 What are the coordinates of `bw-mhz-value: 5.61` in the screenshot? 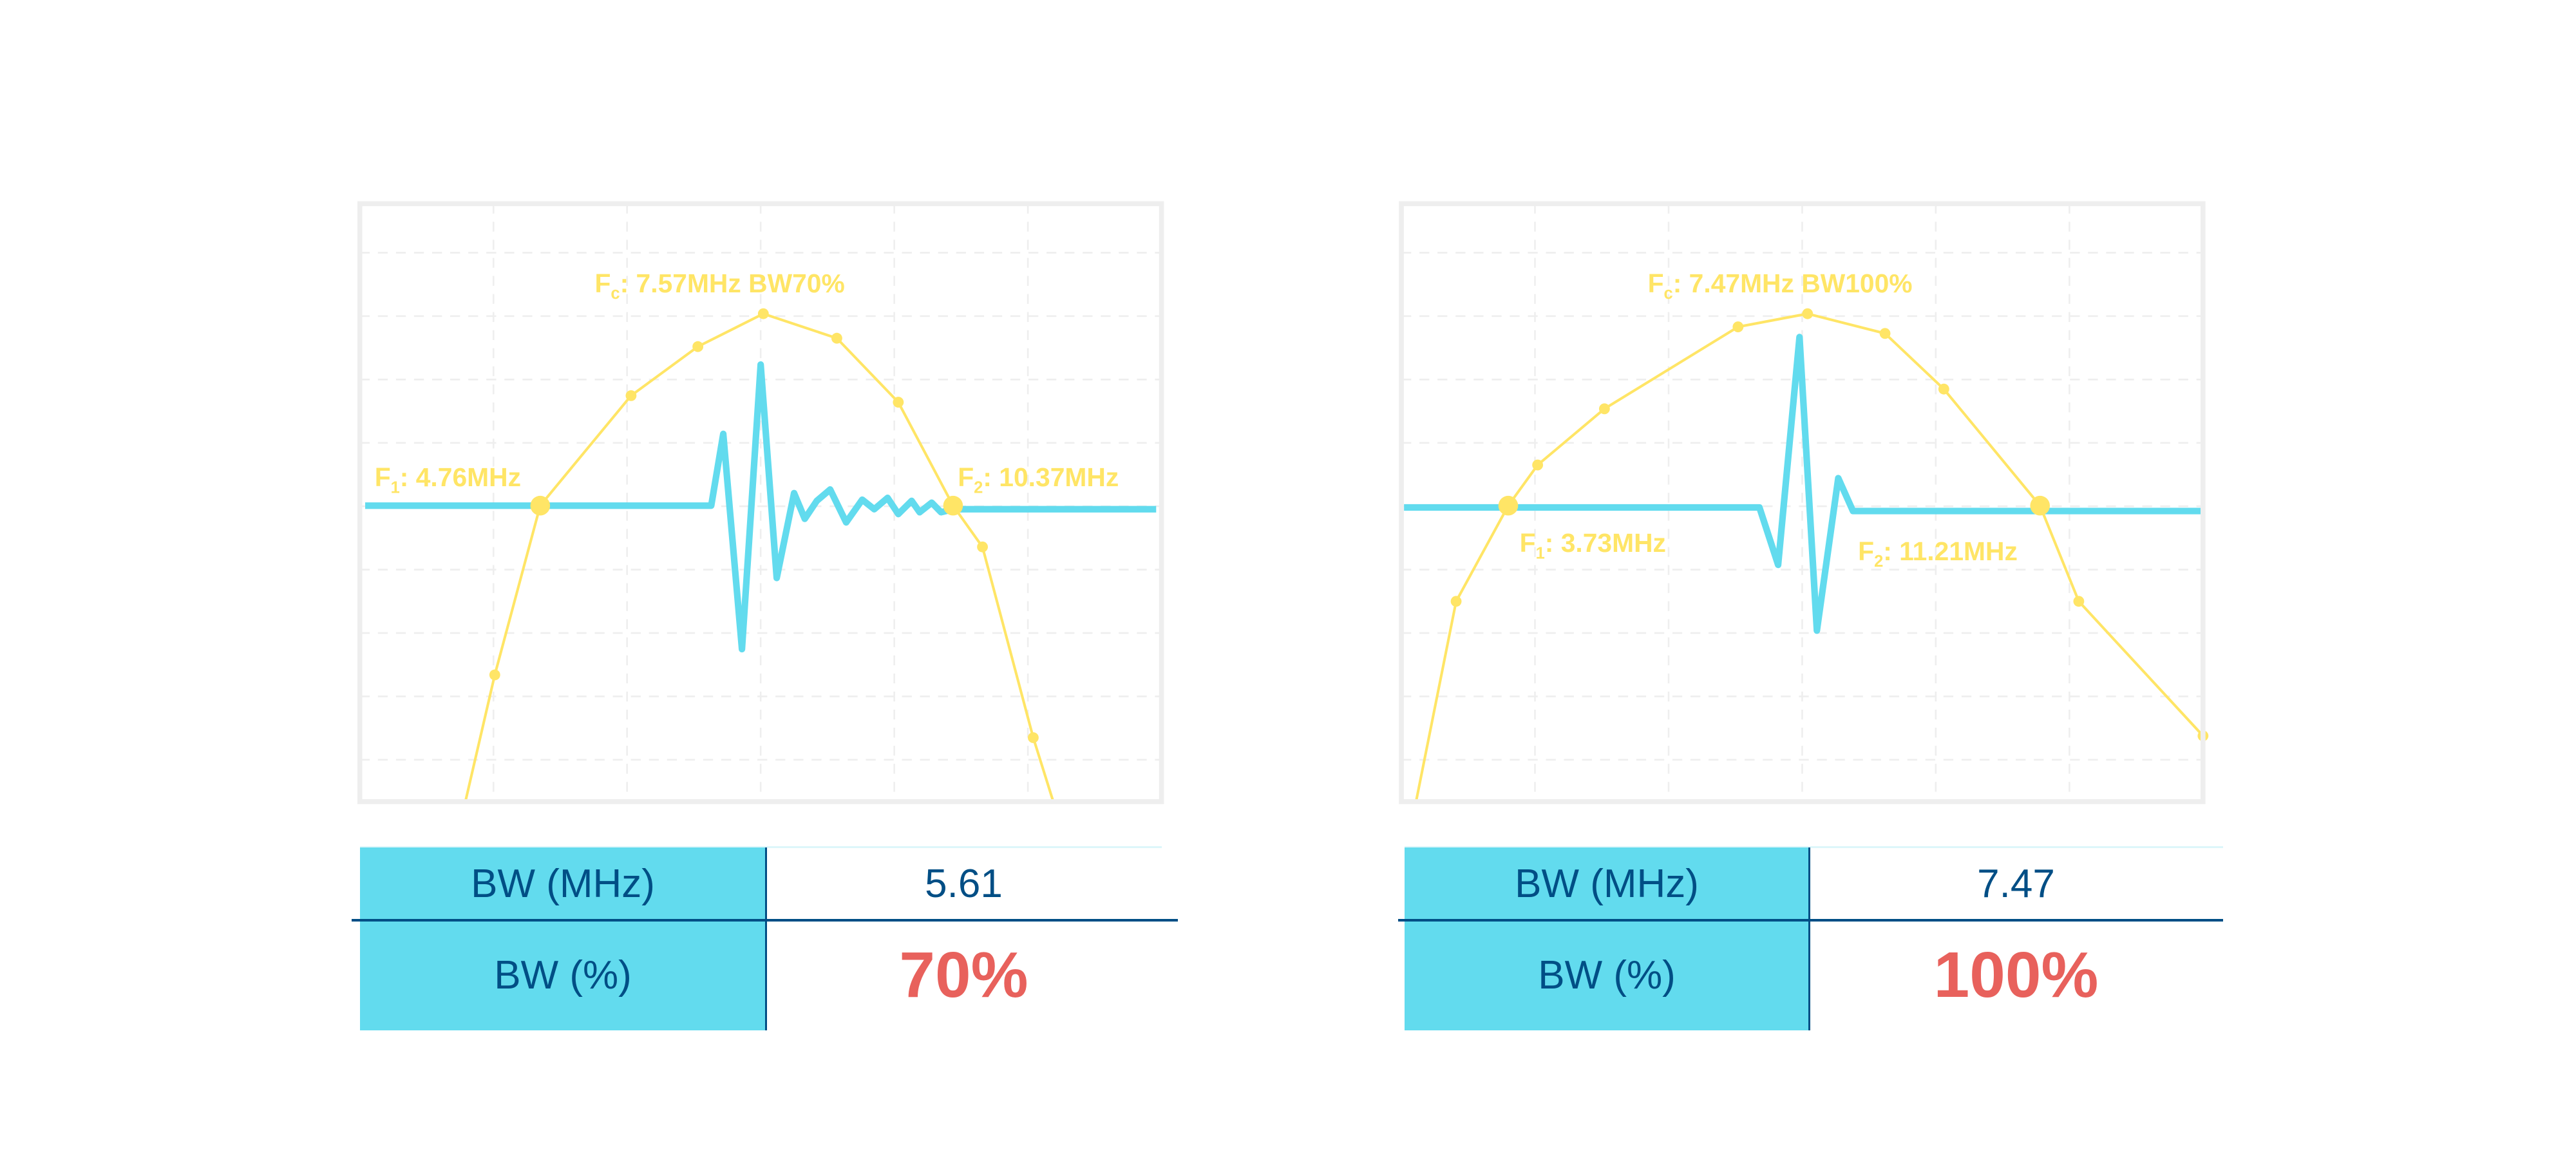 It's located at (964, 884).